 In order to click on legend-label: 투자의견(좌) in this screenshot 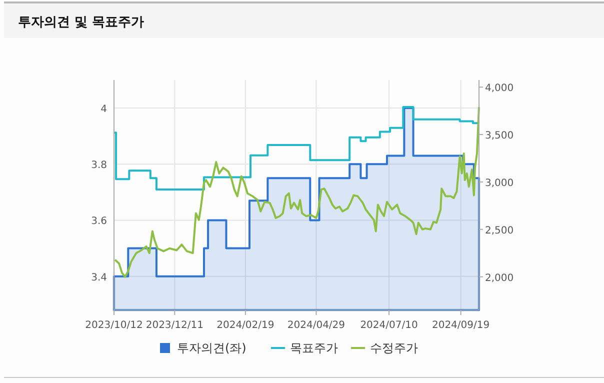, I will do `click(211, 348)`.